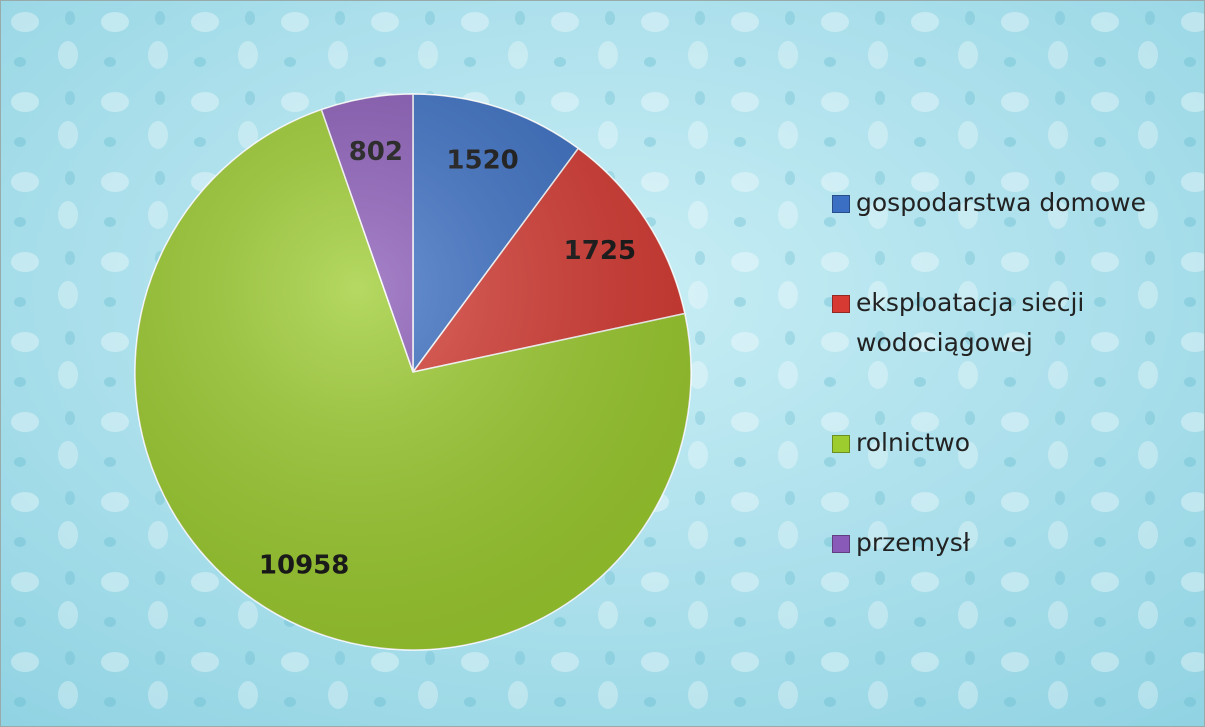 This screenshot has height=727, width=1205. Describe the element at coordinates (1001, 202) in the screenshot. I see `legend-label: gospodarstwa domowe` at that location.